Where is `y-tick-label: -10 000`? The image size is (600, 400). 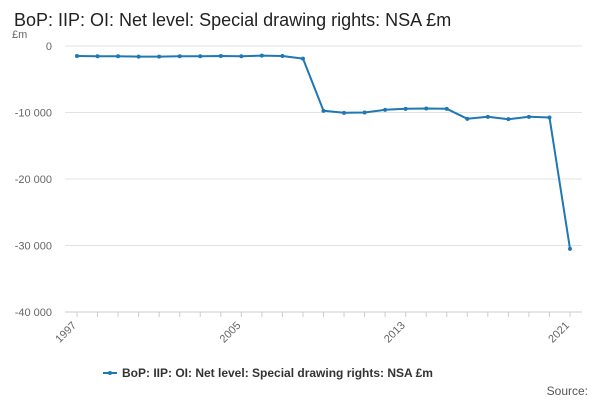 y-tick-label: -10 000 is located at coordinates (33, 114).